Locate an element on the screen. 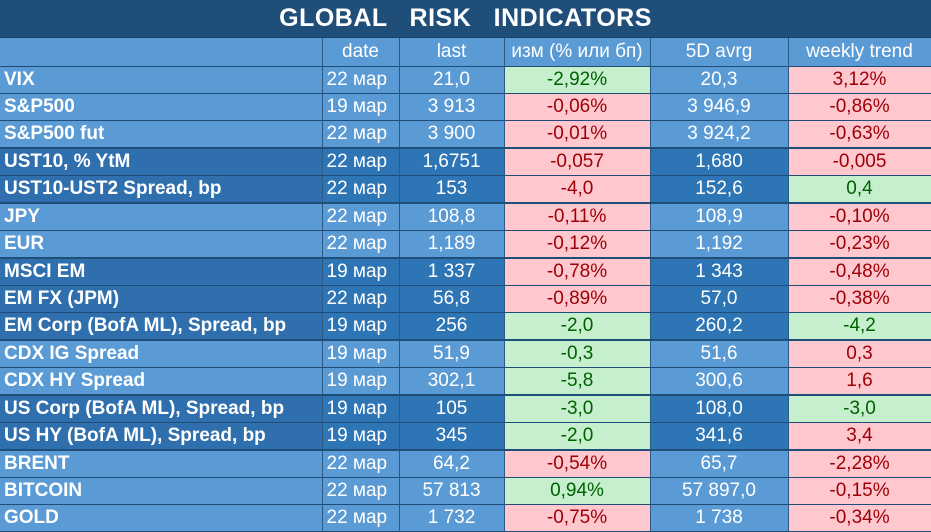 Image resolution: width=931 pixels, height=532 pixels. change-cell: -0,12% is located at coordinates (577, 244).